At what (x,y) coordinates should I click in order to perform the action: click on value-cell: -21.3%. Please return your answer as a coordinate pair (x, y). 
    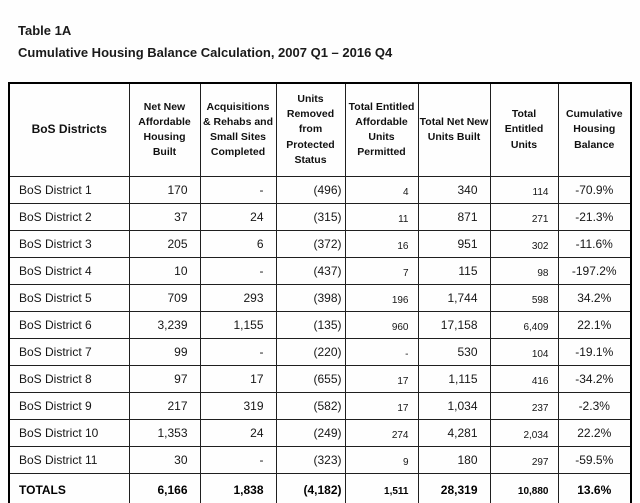
    Looking at the image, I should click on (594, 217).